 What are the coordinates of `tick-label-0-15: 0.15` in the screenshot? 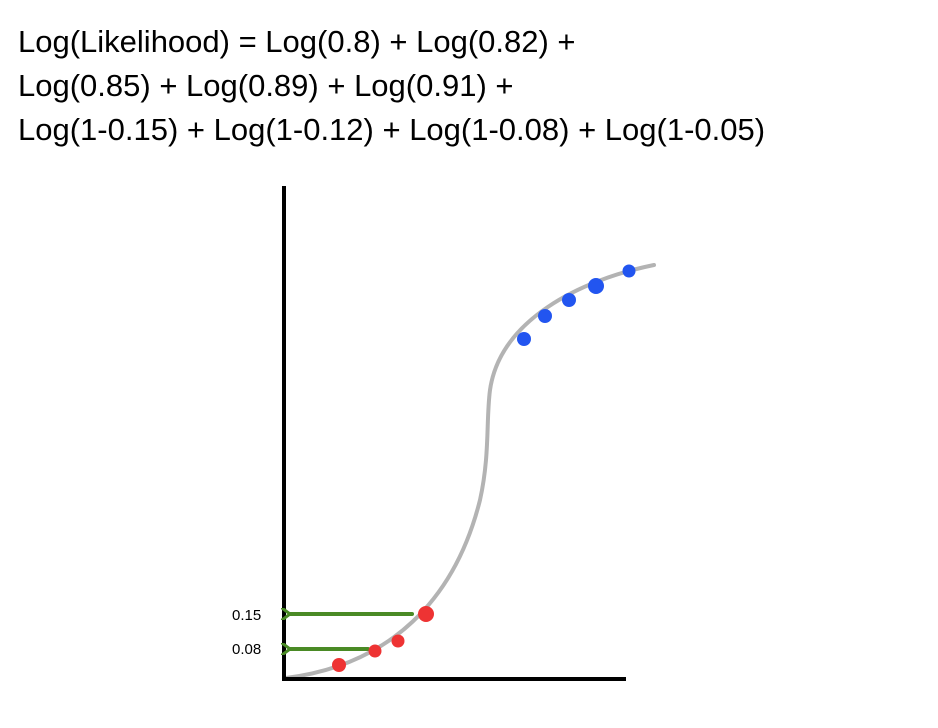 It's located at (246, 615).